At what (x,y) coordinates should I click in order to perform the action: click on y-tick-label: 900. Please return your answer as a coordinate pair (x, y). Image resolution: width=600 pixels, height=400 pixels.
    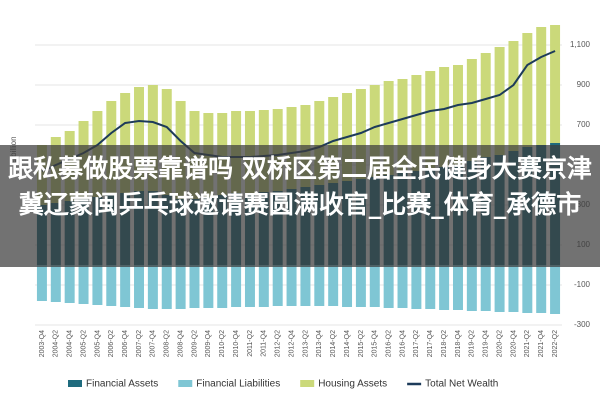
    Looking at the image, I should click on (584, 84).